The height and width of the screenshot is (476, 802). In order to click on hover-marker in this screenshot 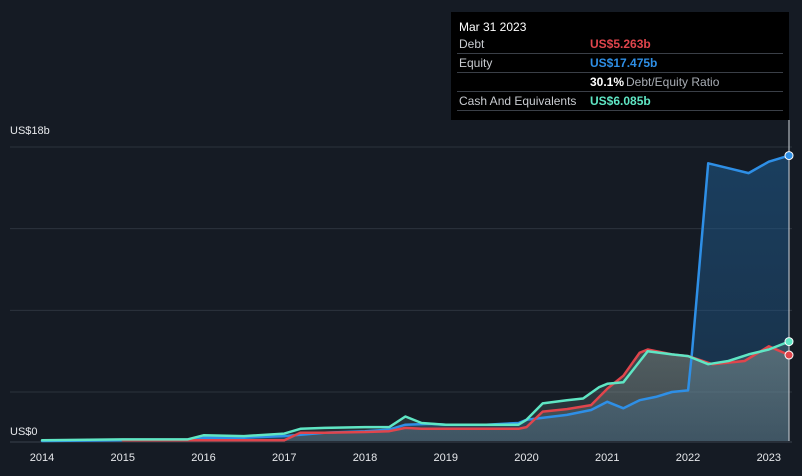, I will do `click(789, 280)`.